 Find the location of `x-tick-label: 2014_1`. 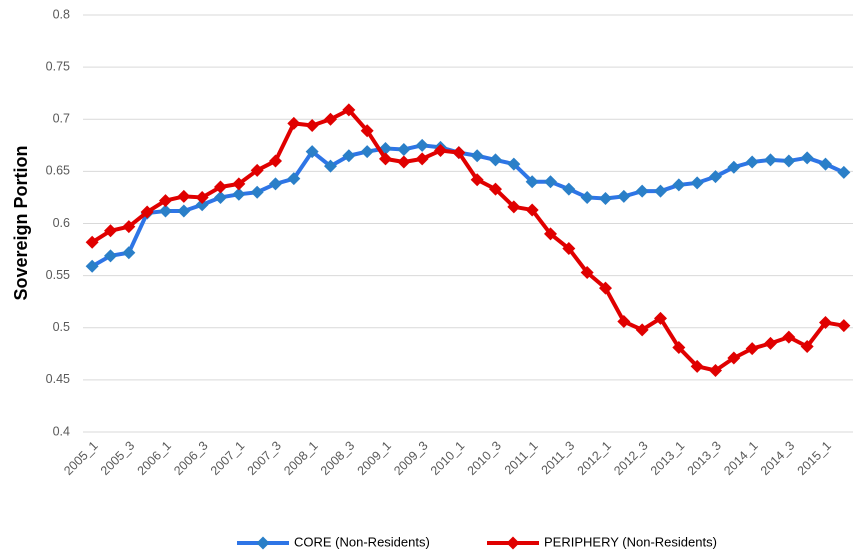

x-tick-label: 2014_1 is located at coordinates (740, 458).